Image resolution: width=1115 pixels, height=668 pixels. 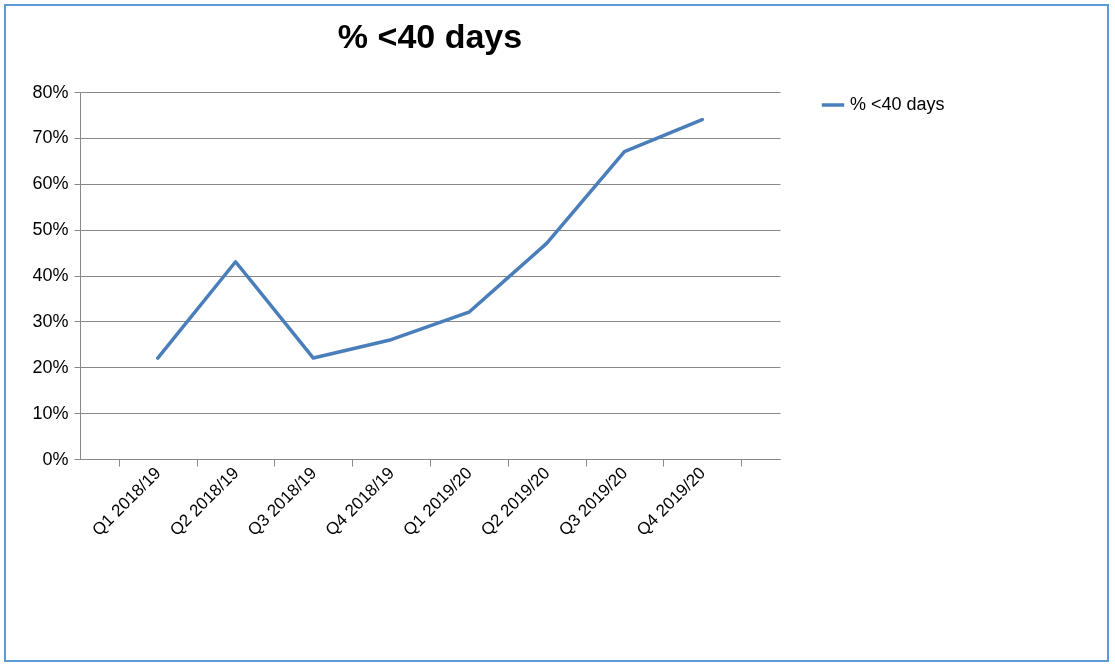 I want to click on y-tick-label: 40%, so click(x=50, y=275).